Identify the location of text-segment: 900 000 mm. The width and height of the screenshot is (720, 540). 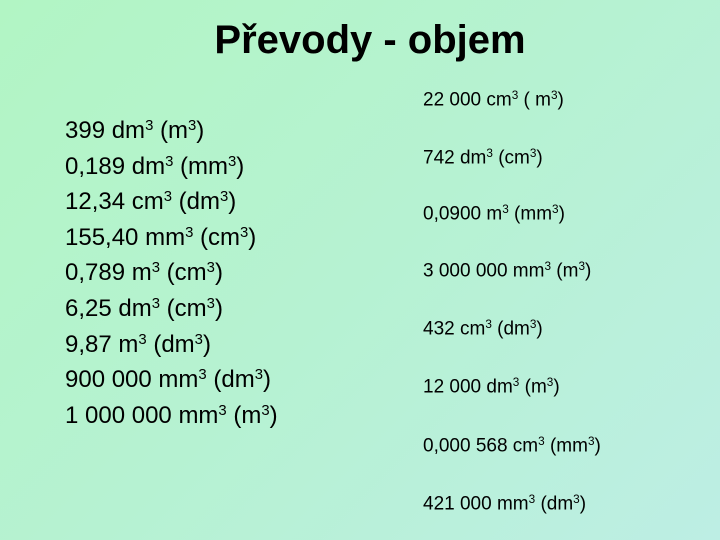
(132, 380).